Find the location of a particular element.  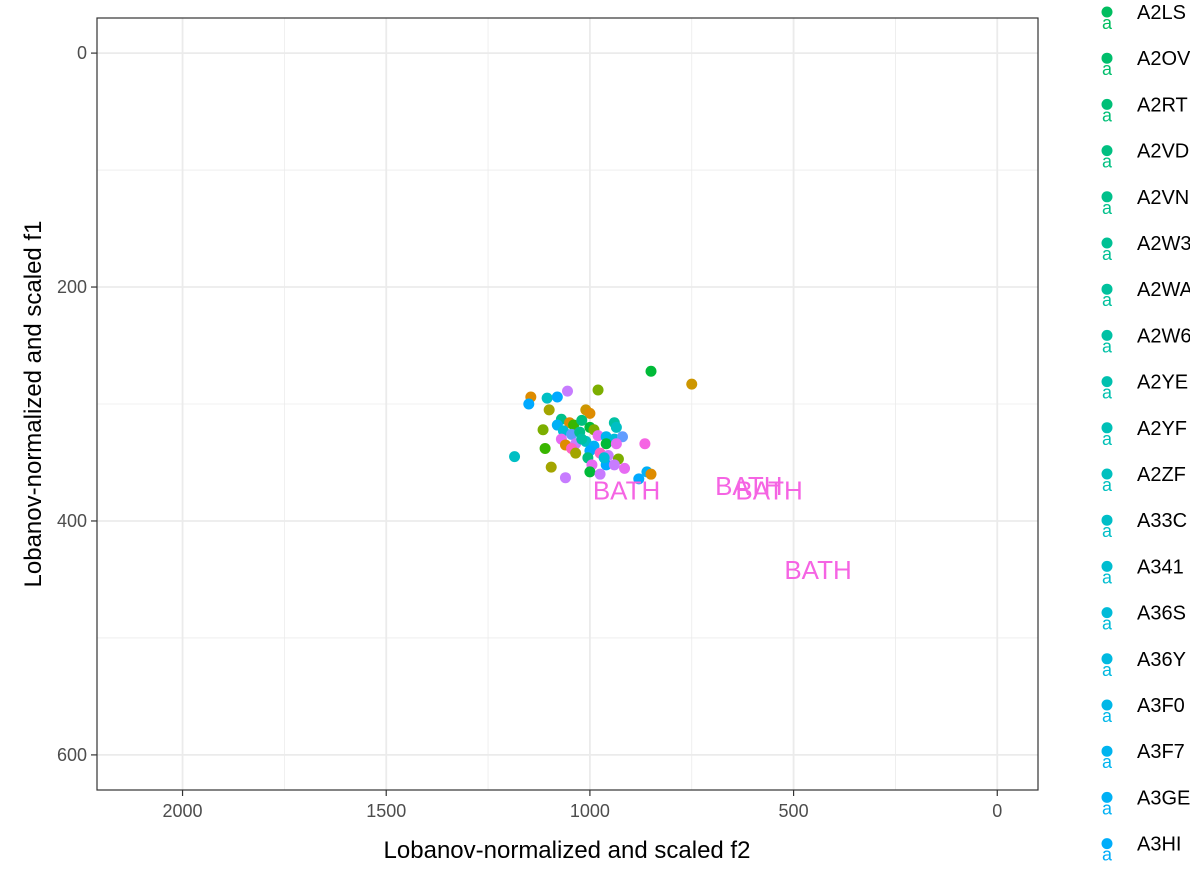

legend-item: a A2YF is located at coordinates (1144, 433).